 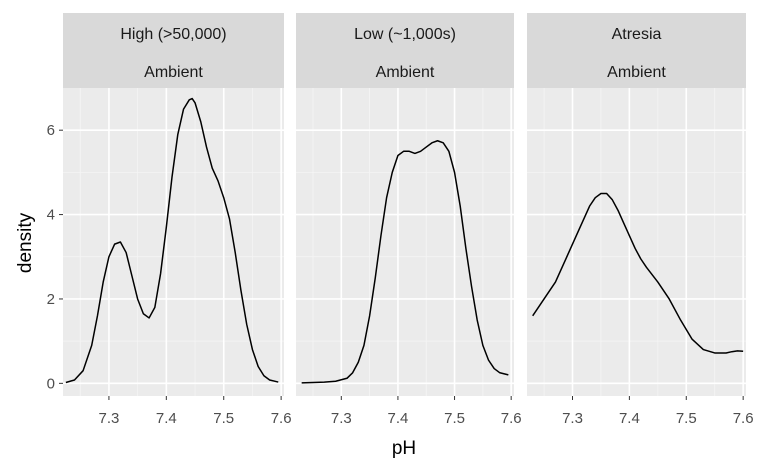 I want to click on y-axis-title: density, so click(x=25, y=242).